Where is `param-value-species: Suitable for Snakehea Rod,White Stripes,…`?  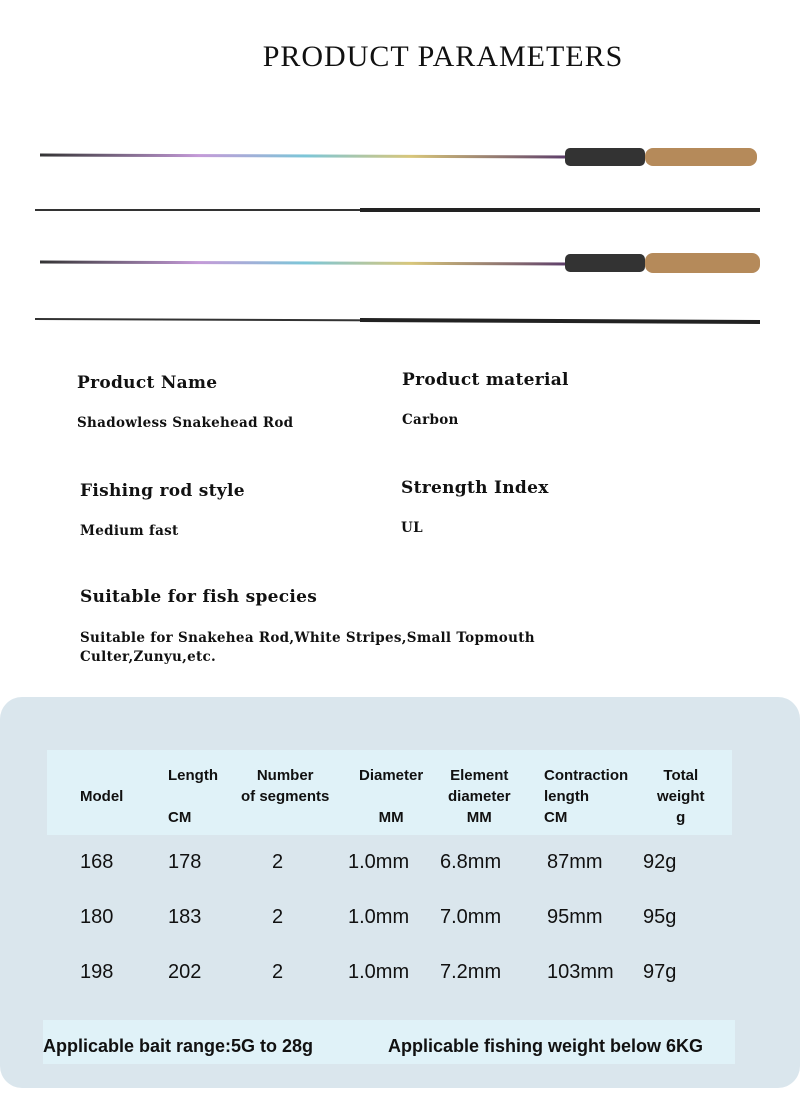
param-value-species: Suitable for Snakehea Rod,White Stripes,… is located at coordinates (307, 647).